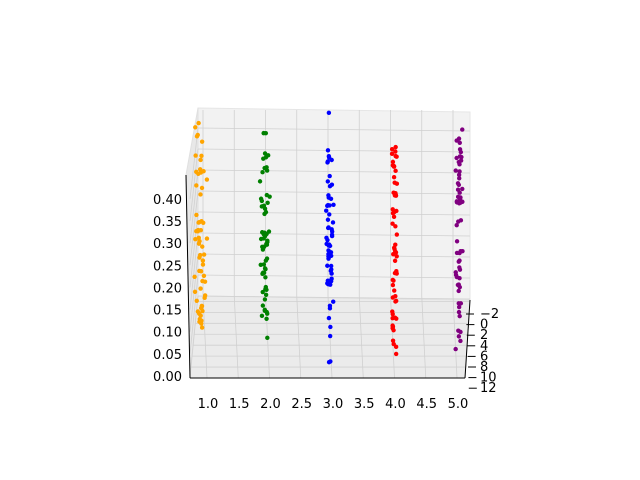 This screenshot has height=480, width=640. What do you see at coordinates (167, 266) in the screenshot?
I see `z-tick-label: 0.25` at bounding box center [167, 266].